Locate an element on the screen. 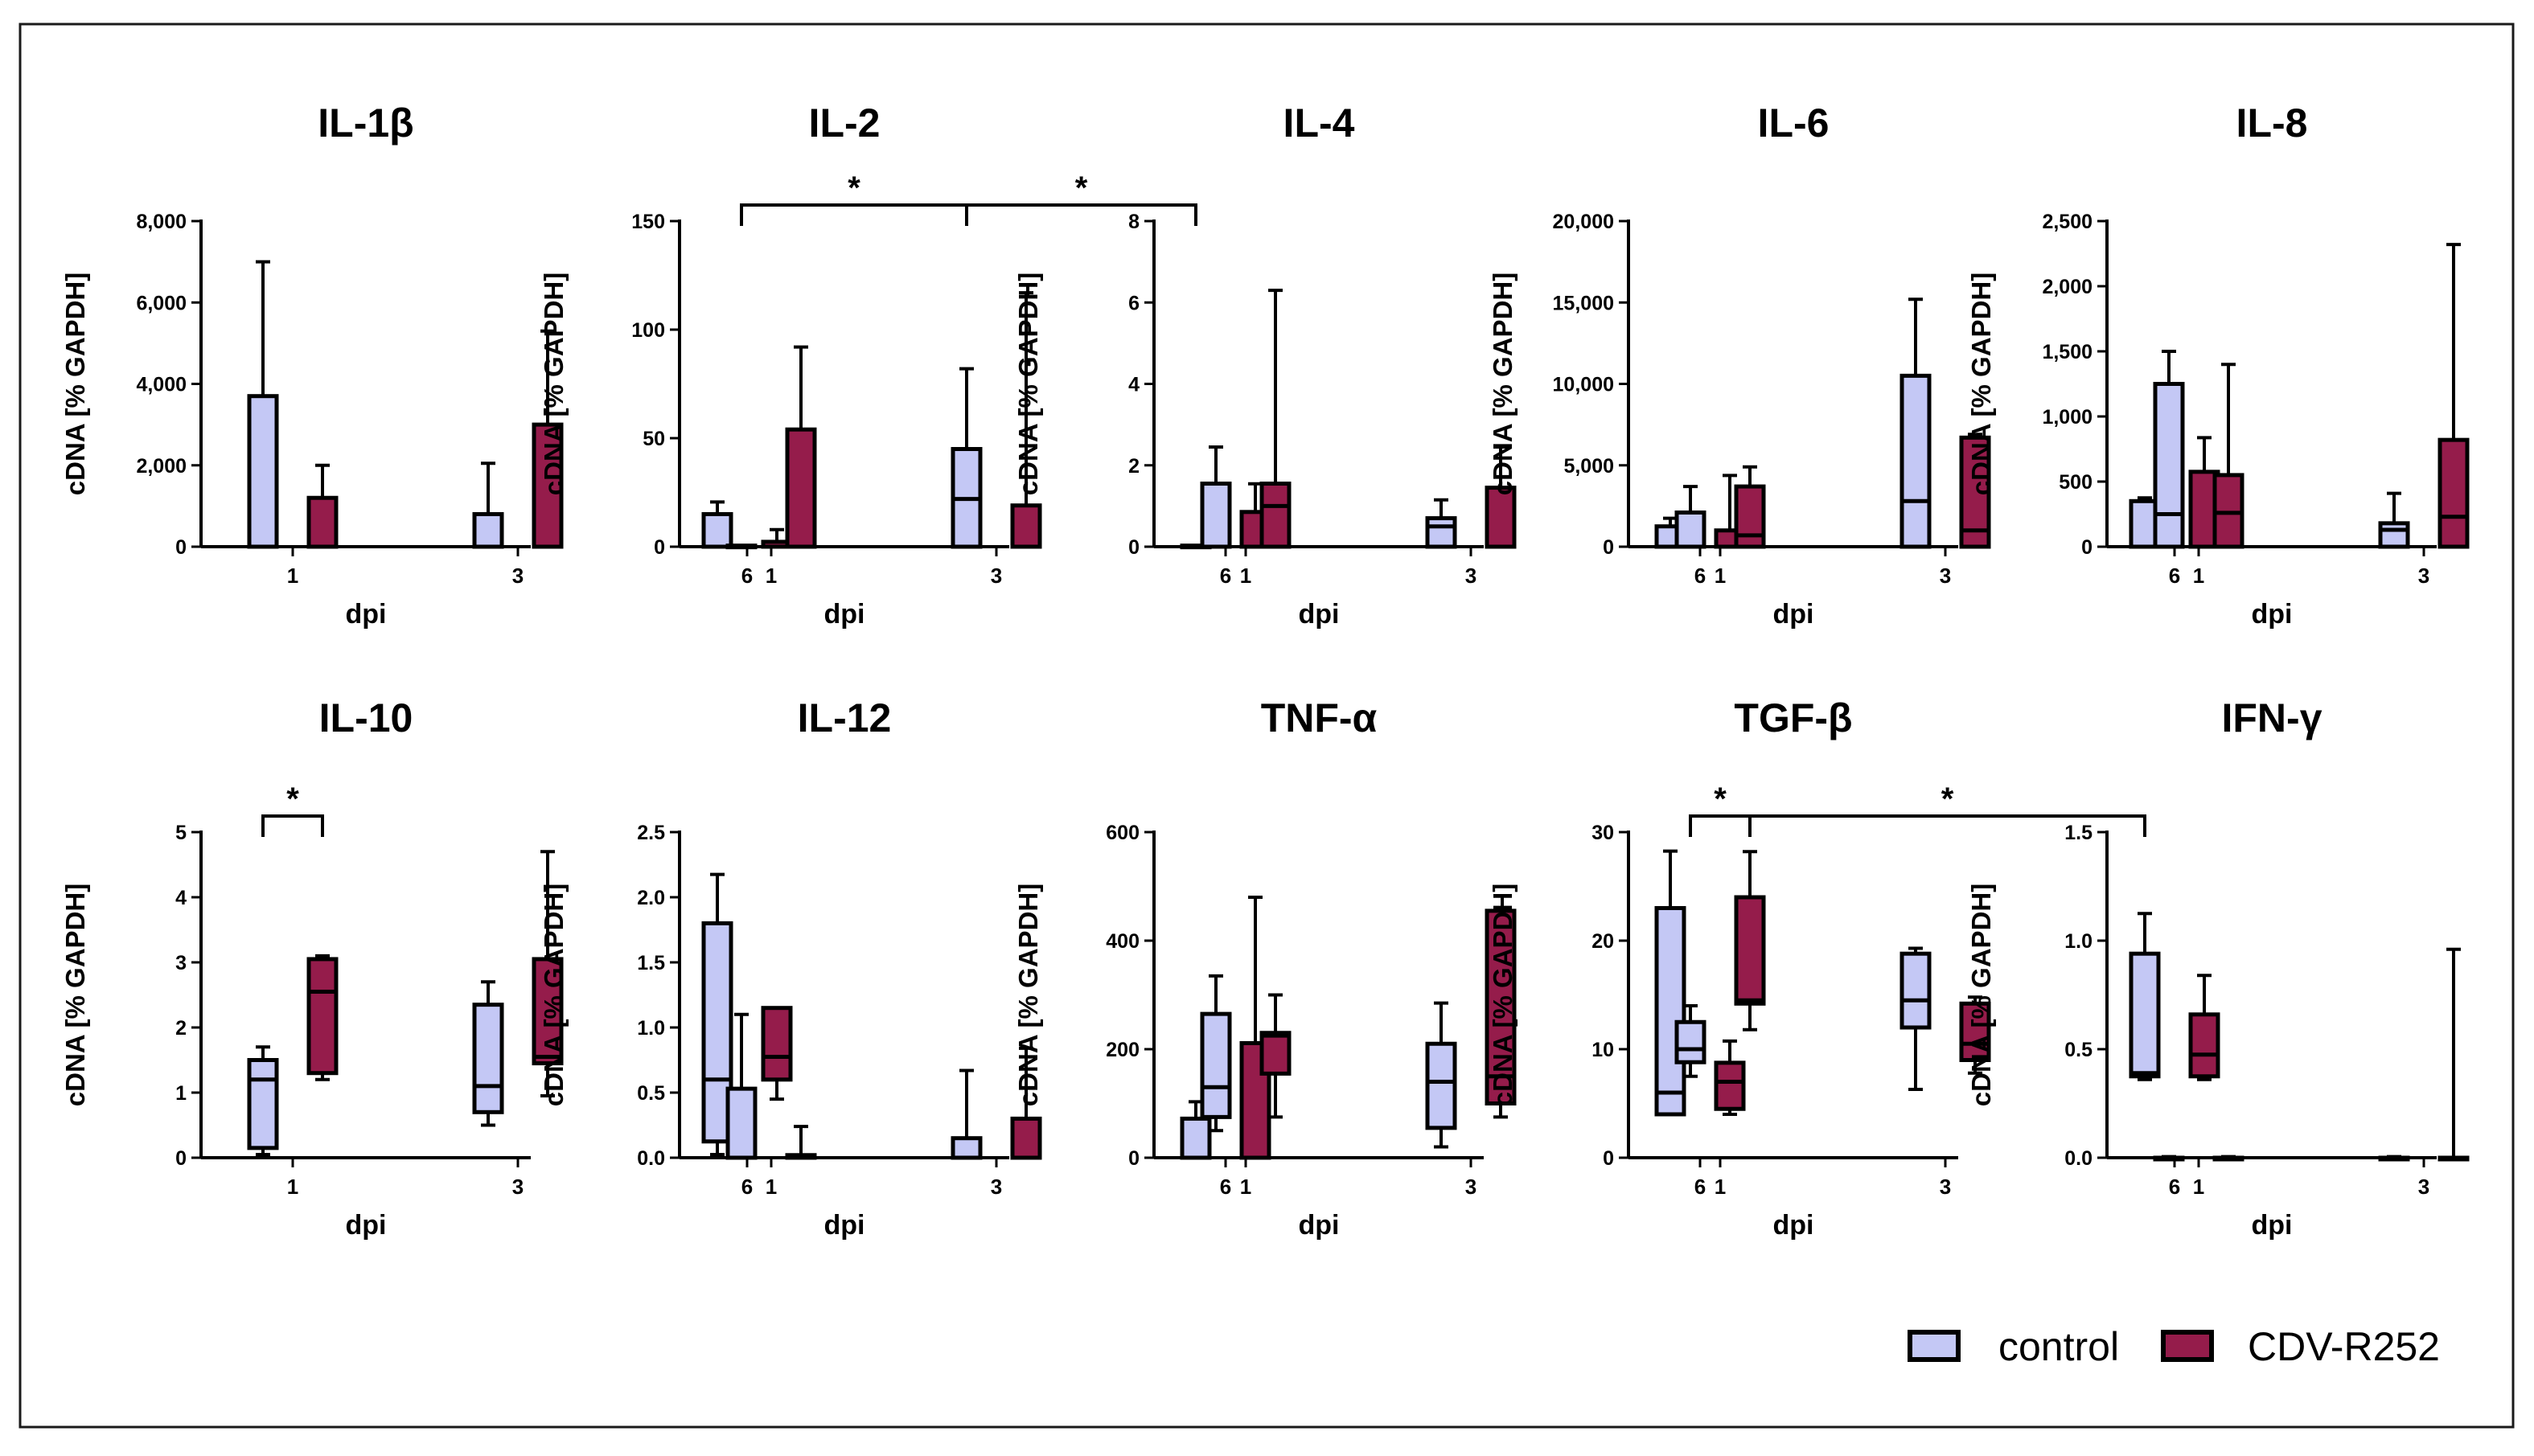 Image resolution: width=2534 pixels, height=1456 pixels. legend-item-control: control is located at coordinates (2013, 1346).